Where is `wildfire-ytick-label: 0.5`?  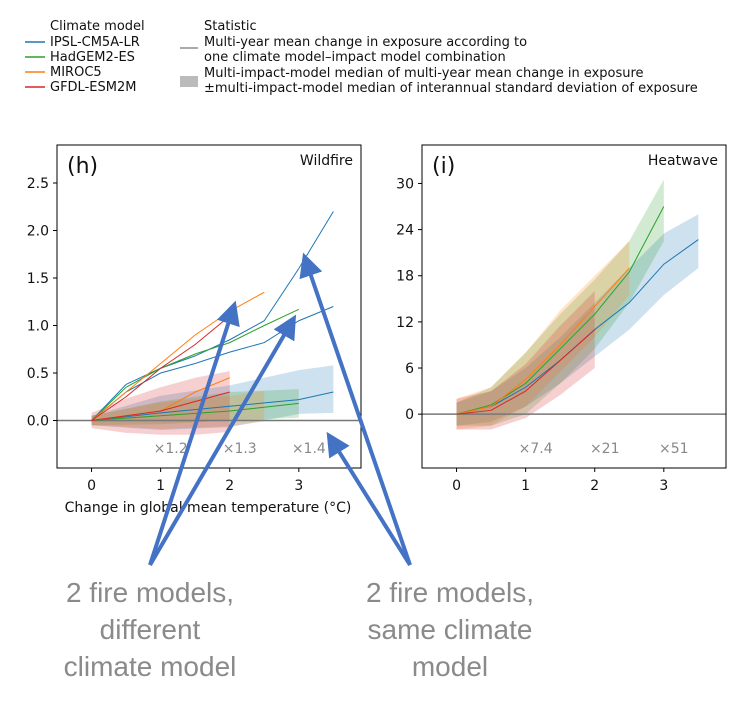
wildfire-ytick-label: 0.5 is located at coordinates (38, 374).